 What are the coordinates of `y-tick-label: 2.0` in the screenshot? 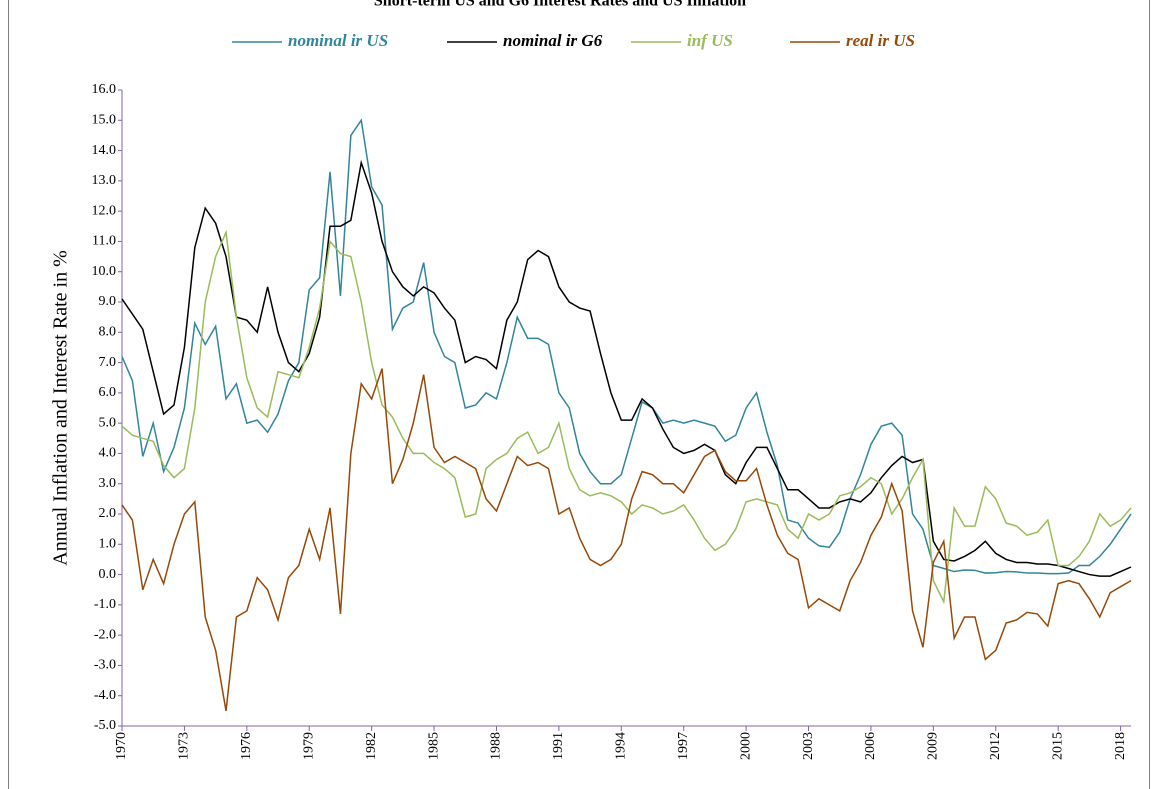 It's located at (108, 513).